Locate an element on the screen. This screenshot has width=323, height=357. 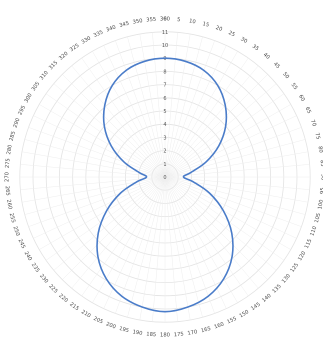
angle-tick-label: 250 is located at coordinates (16, 231).